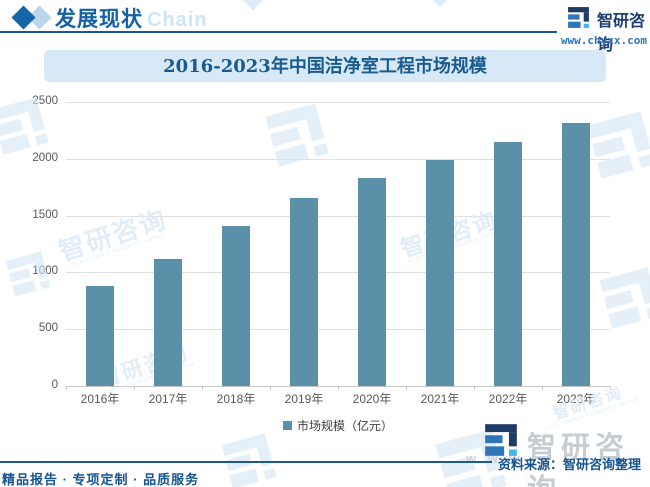 The width and height of the screenshot is (650, 487). Describe the element at coordinates (236, 306) in the screenshot. I see `bar-2018年` at that location.